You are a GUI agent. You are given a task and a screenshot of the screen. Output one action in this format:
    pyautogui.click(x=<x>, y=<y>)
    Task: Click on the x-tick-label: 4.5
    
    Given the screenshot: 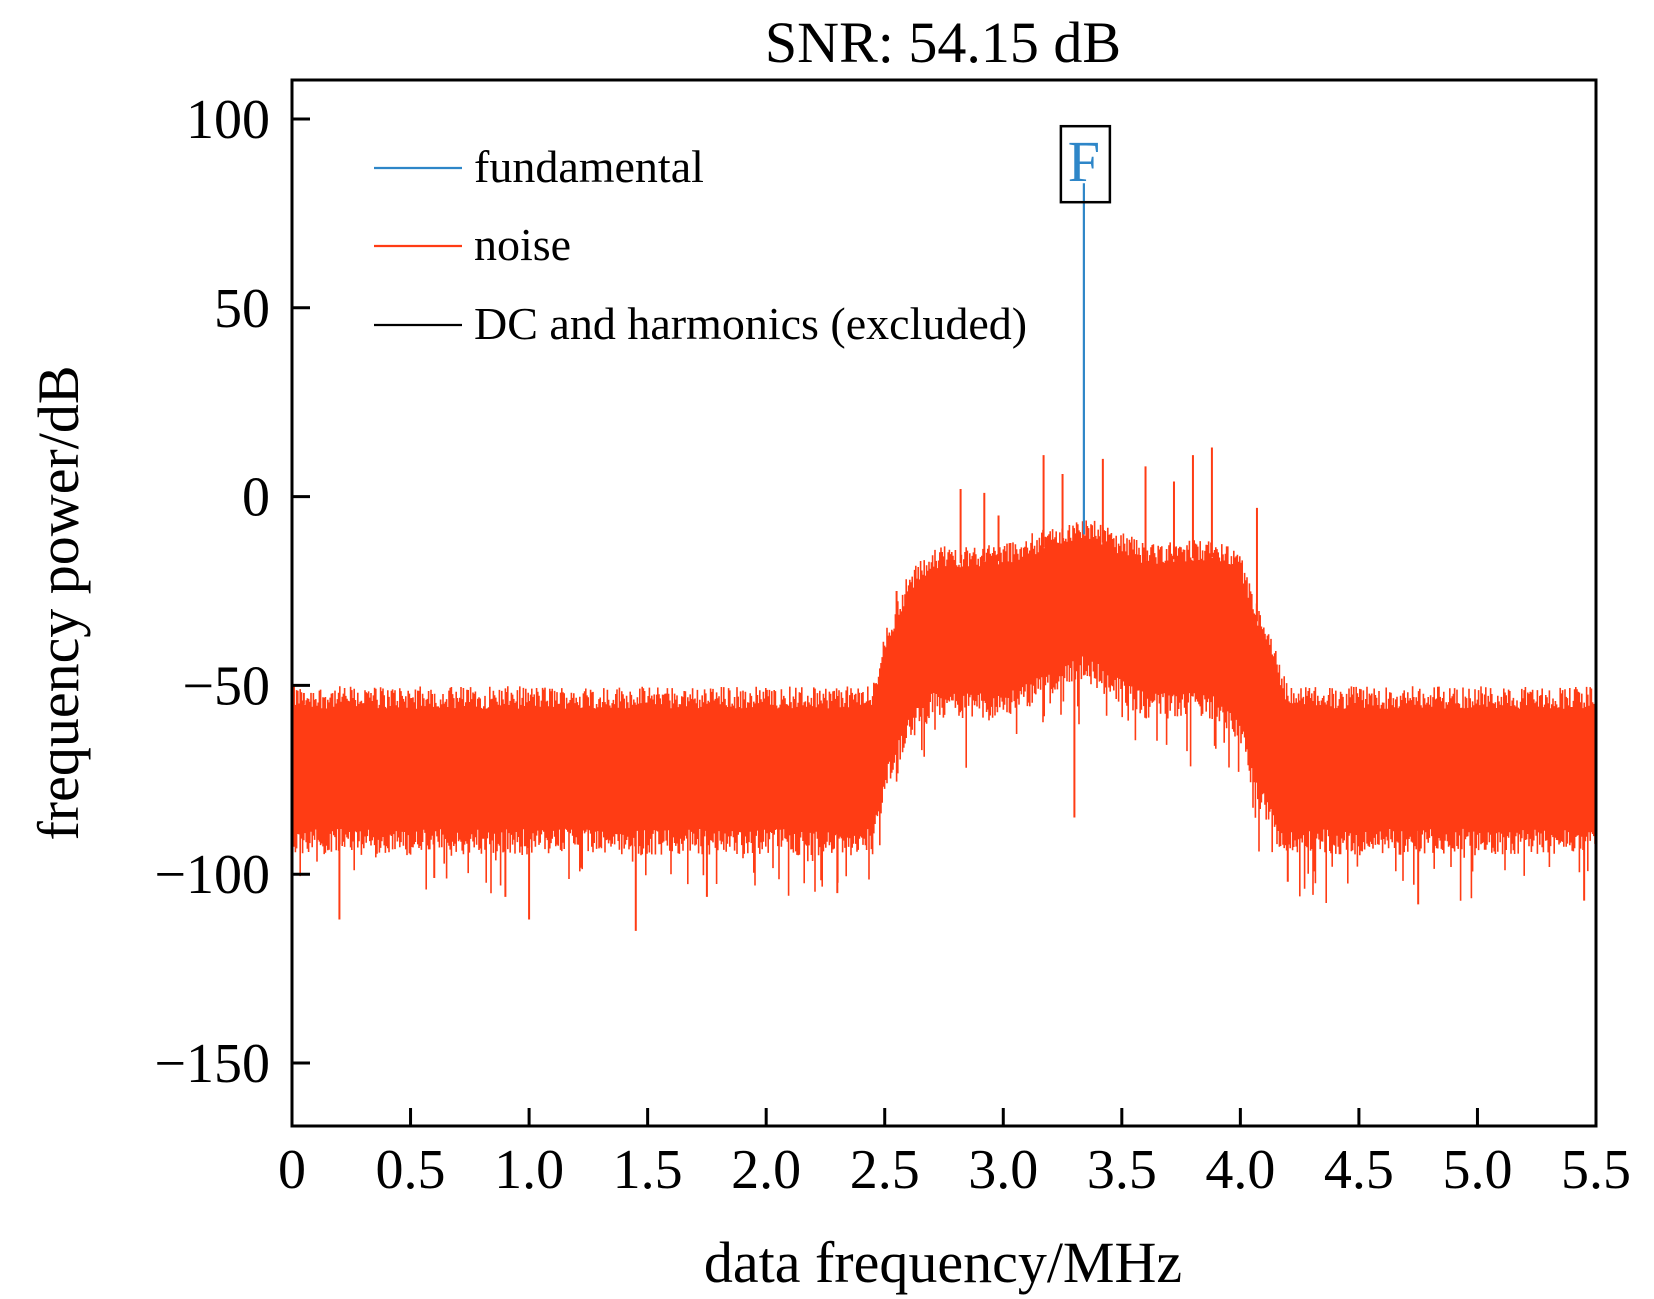 What is the action you would take?
    pyautogui.click(x=1359, y=1170)
    